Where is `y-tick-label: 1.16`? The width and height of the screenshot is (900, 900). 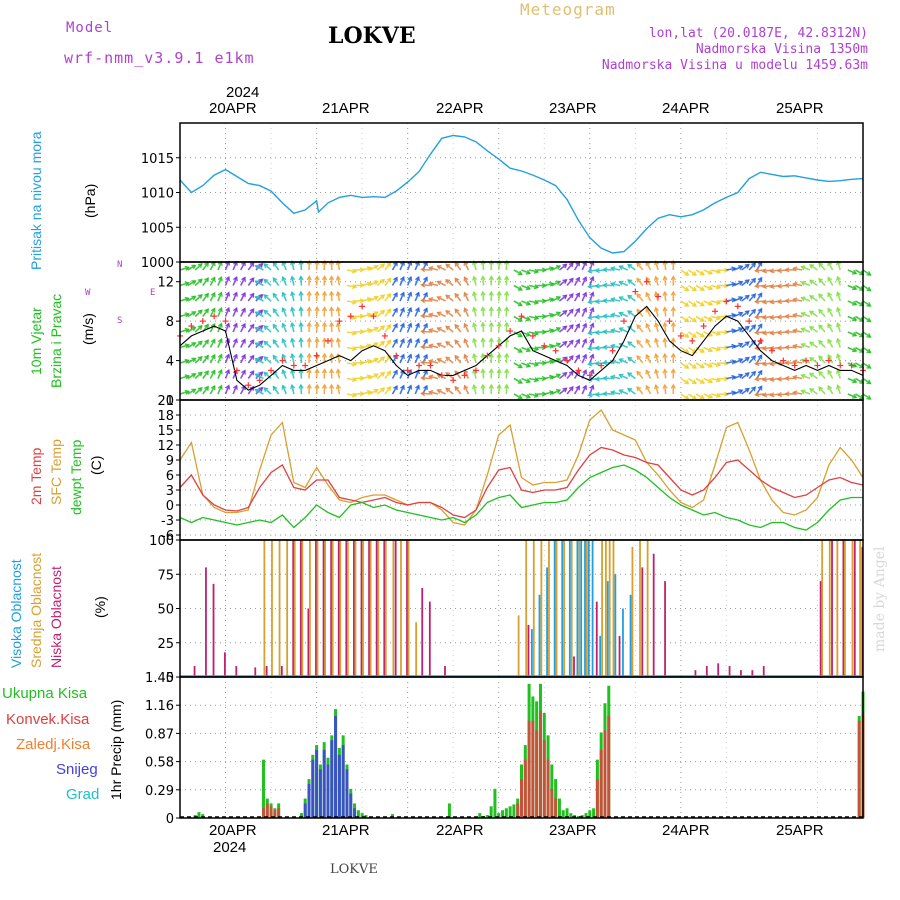
y-tick-label: 1.16 is located at coordinates (159, 706).